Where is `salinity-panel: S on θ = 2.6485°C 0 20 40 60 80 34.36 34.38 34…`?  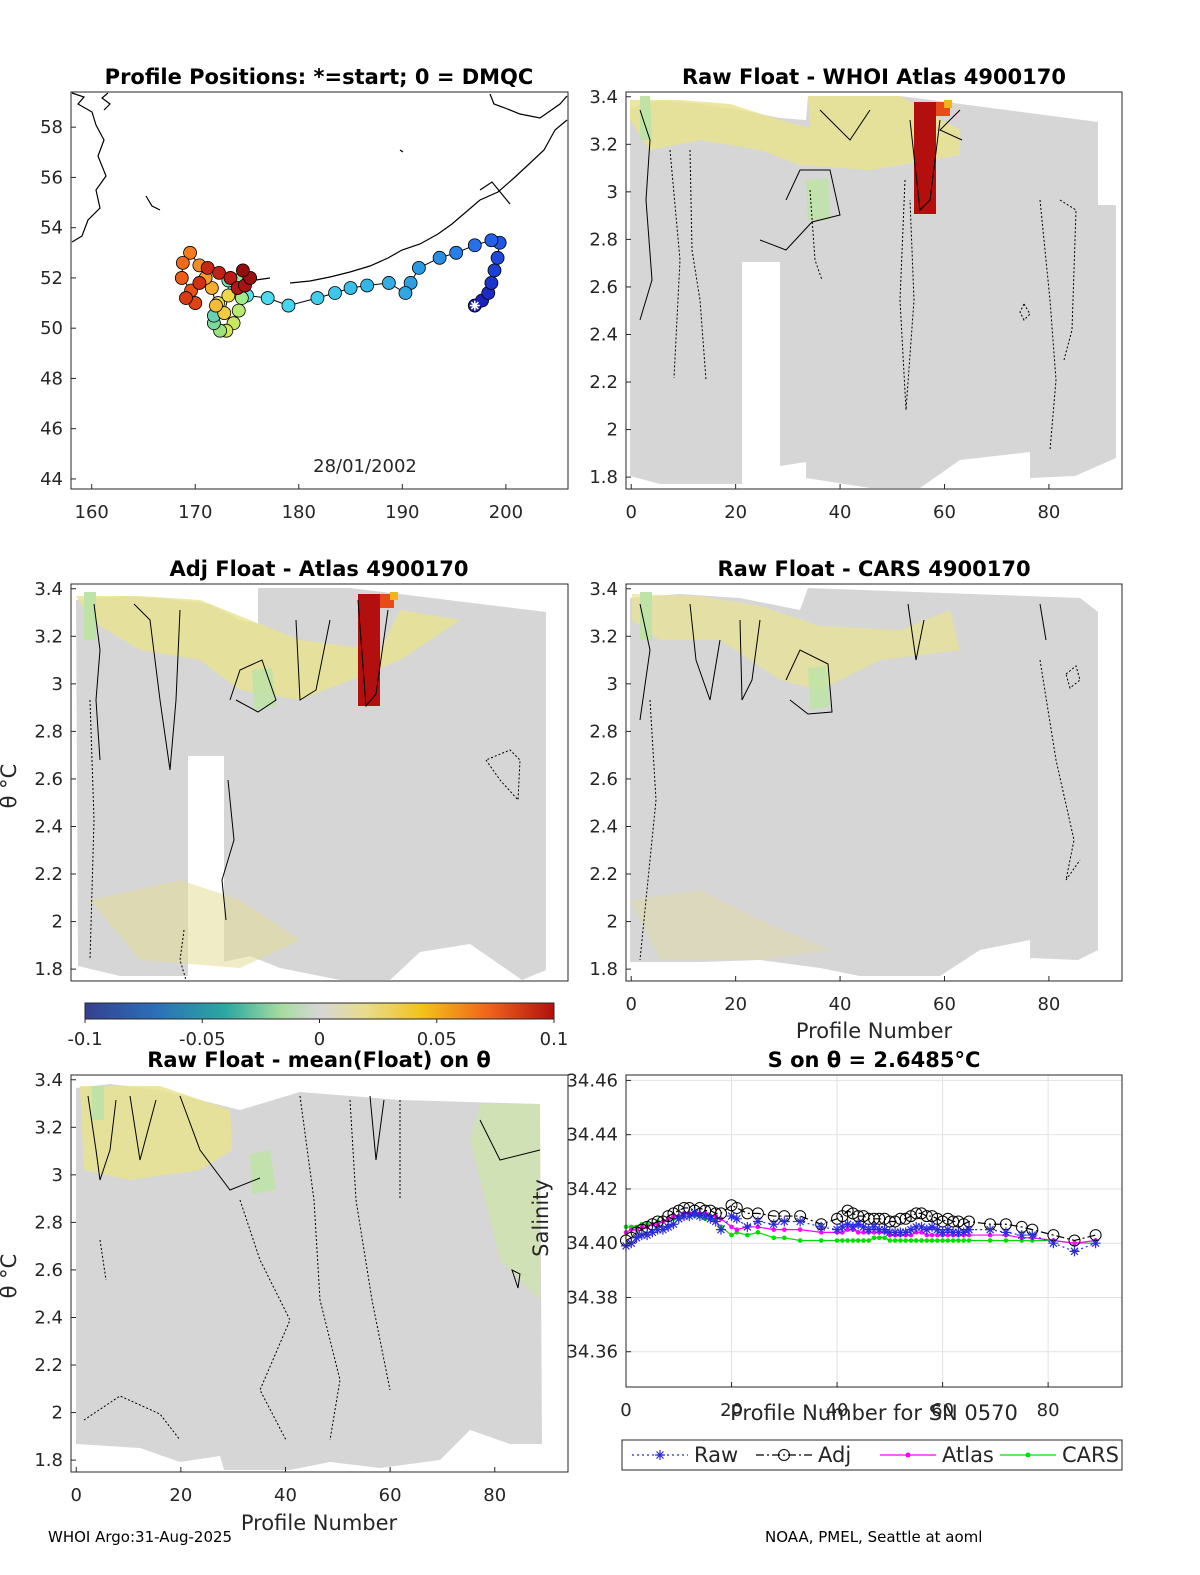 salinity-panel: S on θ = 2.6485°C 0 20 40 60 80 34.36 34.38 34… is located at coordinates (826, 1259).